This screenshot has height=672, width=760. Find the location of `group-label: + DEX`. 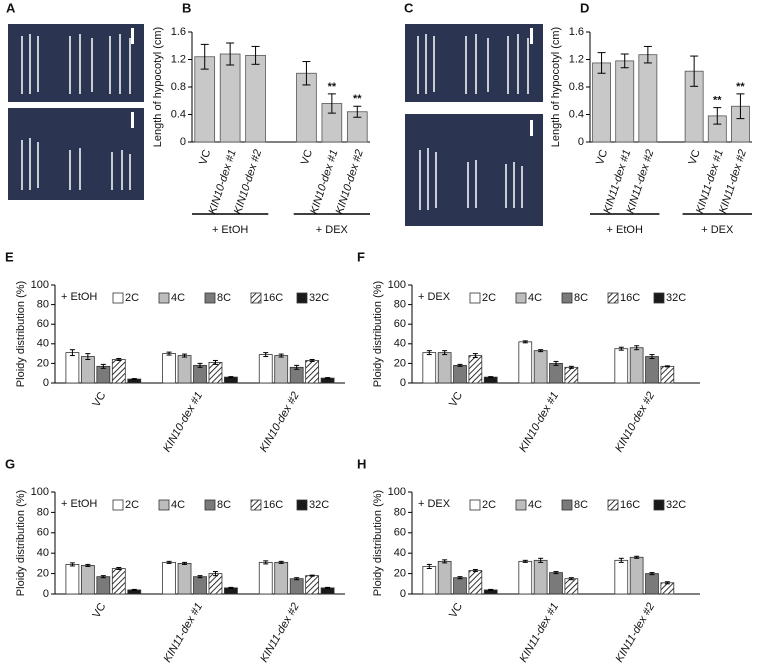

group-label: + DEX is located at coordinates (332, 230).